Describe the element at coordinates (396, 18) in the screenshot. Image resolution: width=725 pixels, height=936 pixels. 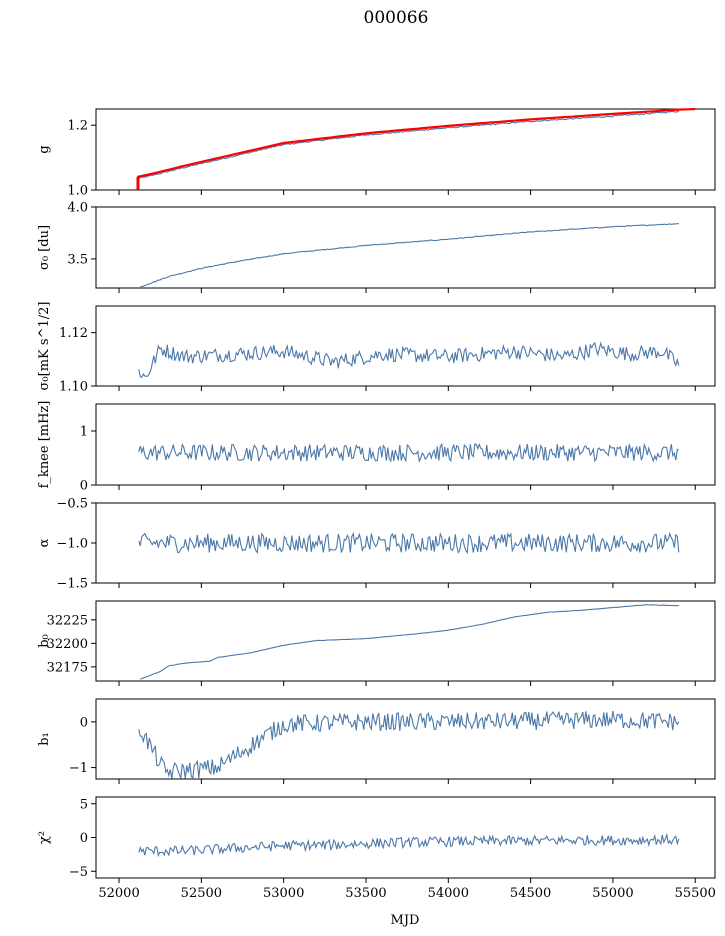
I see `figure-title: 000066` at that location.